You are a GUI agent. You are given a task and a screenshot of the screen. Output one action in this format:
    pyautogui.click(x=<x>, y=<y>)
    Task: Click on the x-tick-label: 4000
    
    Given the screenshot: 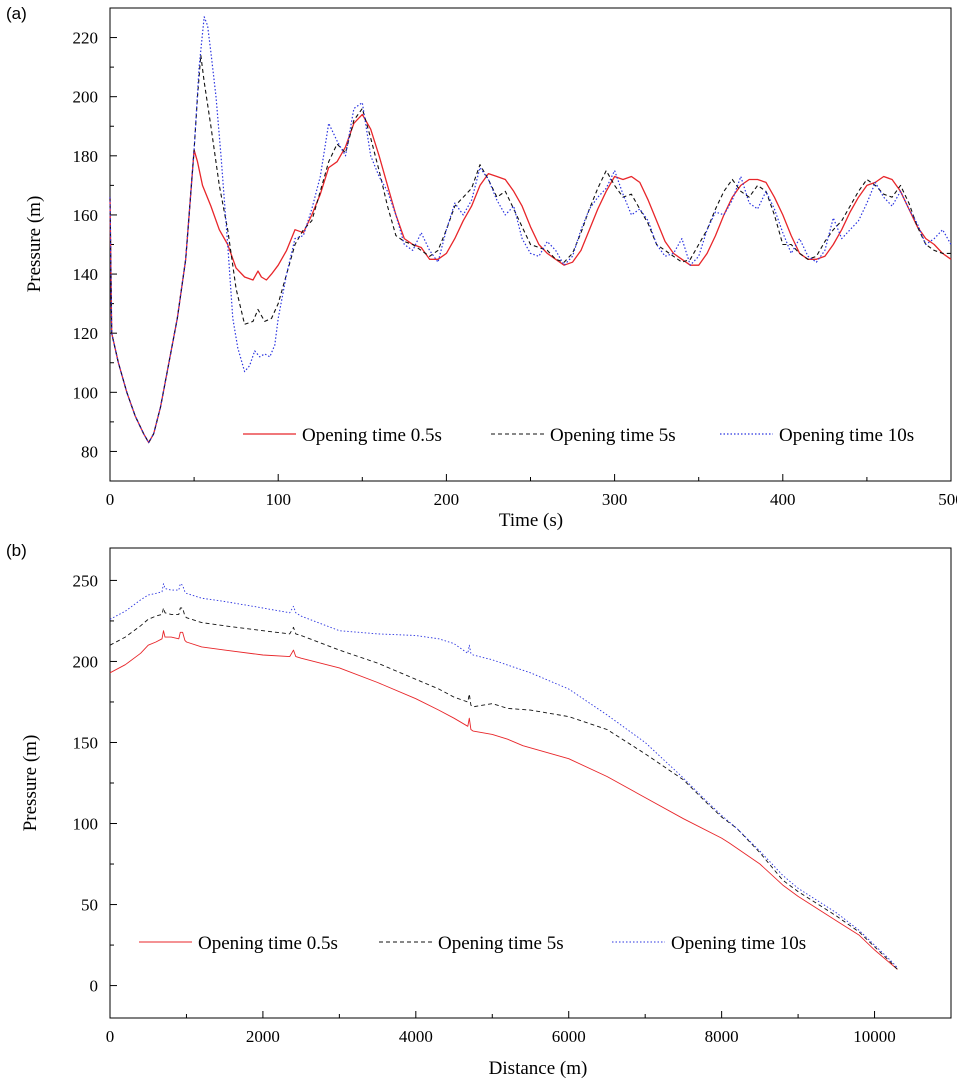 What is the action you would take?
    pyautogui.click(x=416, y=1036)
    